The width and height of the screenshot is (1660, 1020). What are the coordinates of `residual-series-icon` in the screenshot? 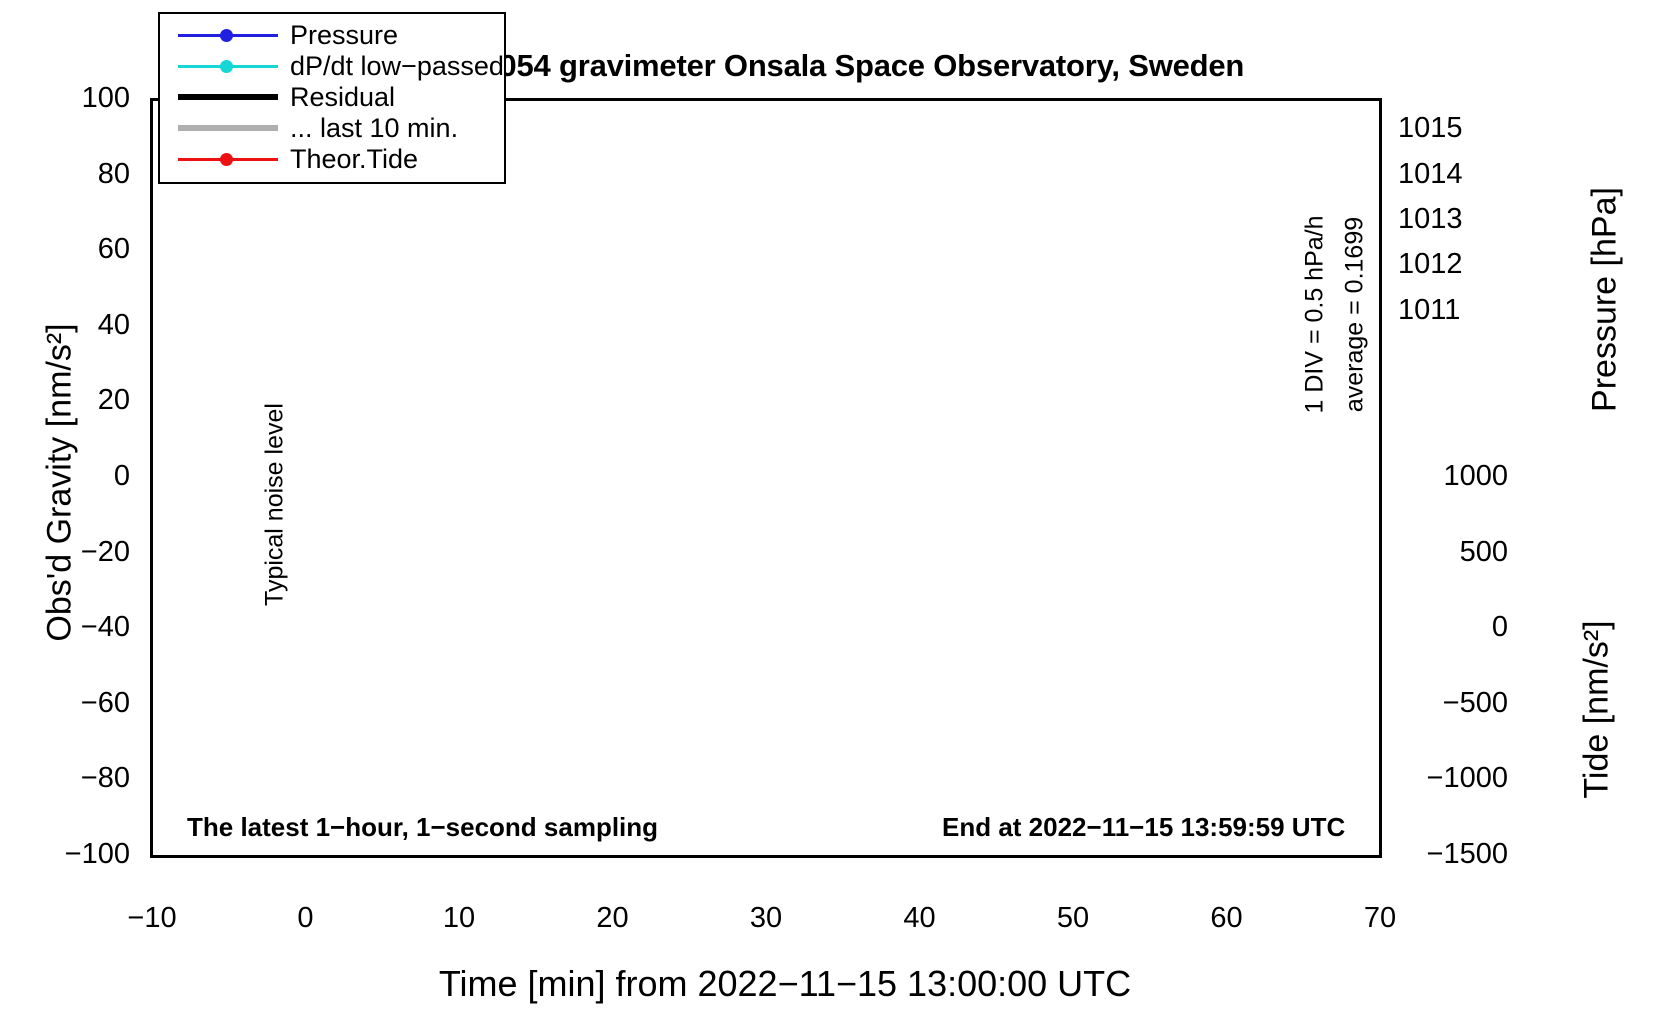 It's located at (228, 97).